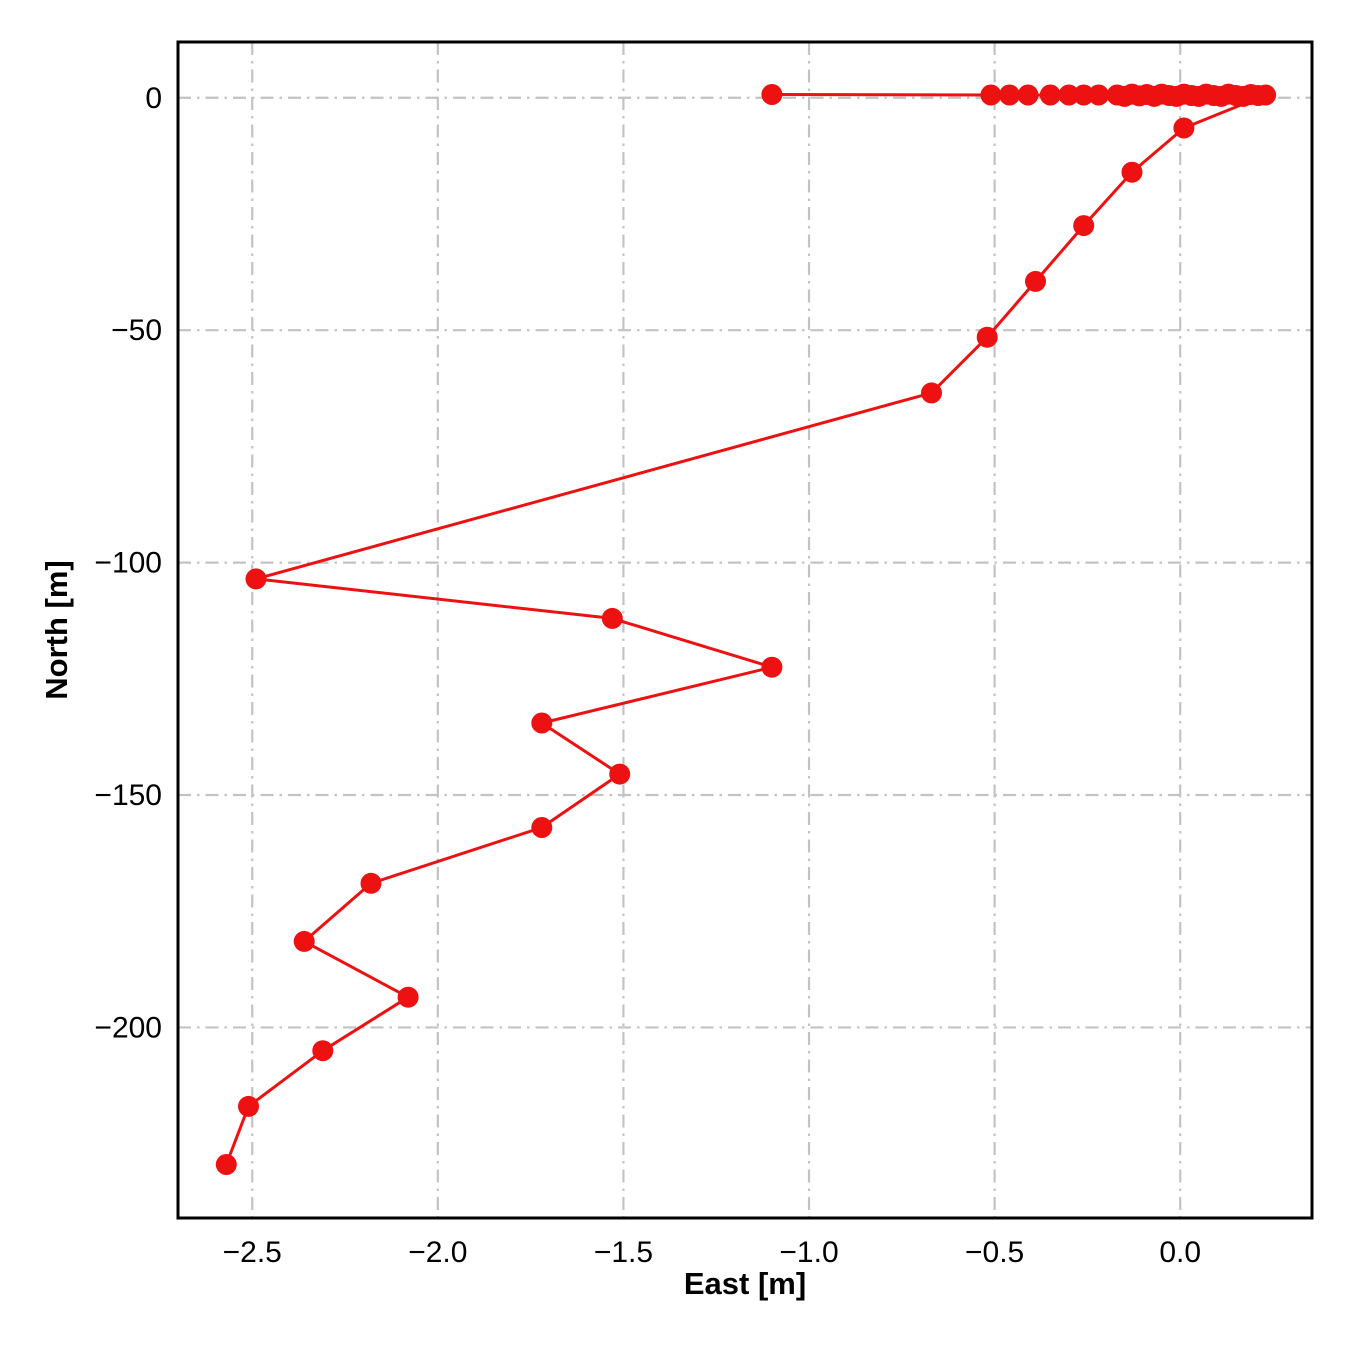 Image resolution: width=1350 pixels, height=1350 pixels. I want to click on x-tick-label: 0.0, so click(1180, 1252).